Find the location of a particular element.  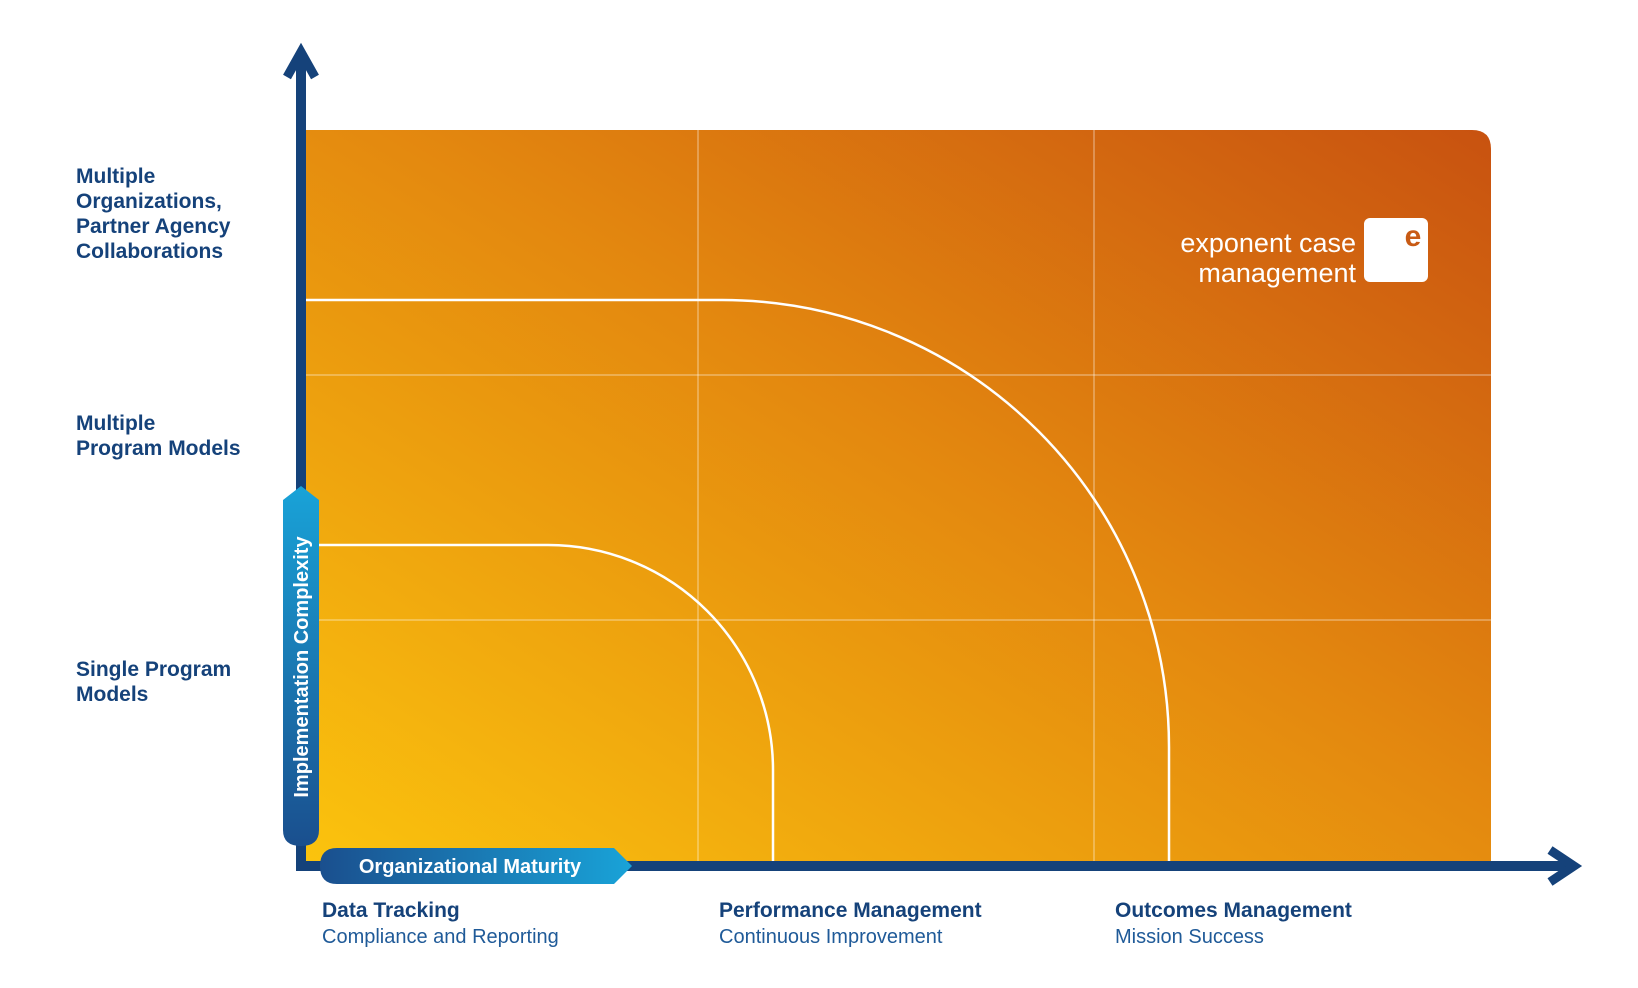

x-stage-subtitle: Compliance and Reporting is located at coordinates (440, 937).